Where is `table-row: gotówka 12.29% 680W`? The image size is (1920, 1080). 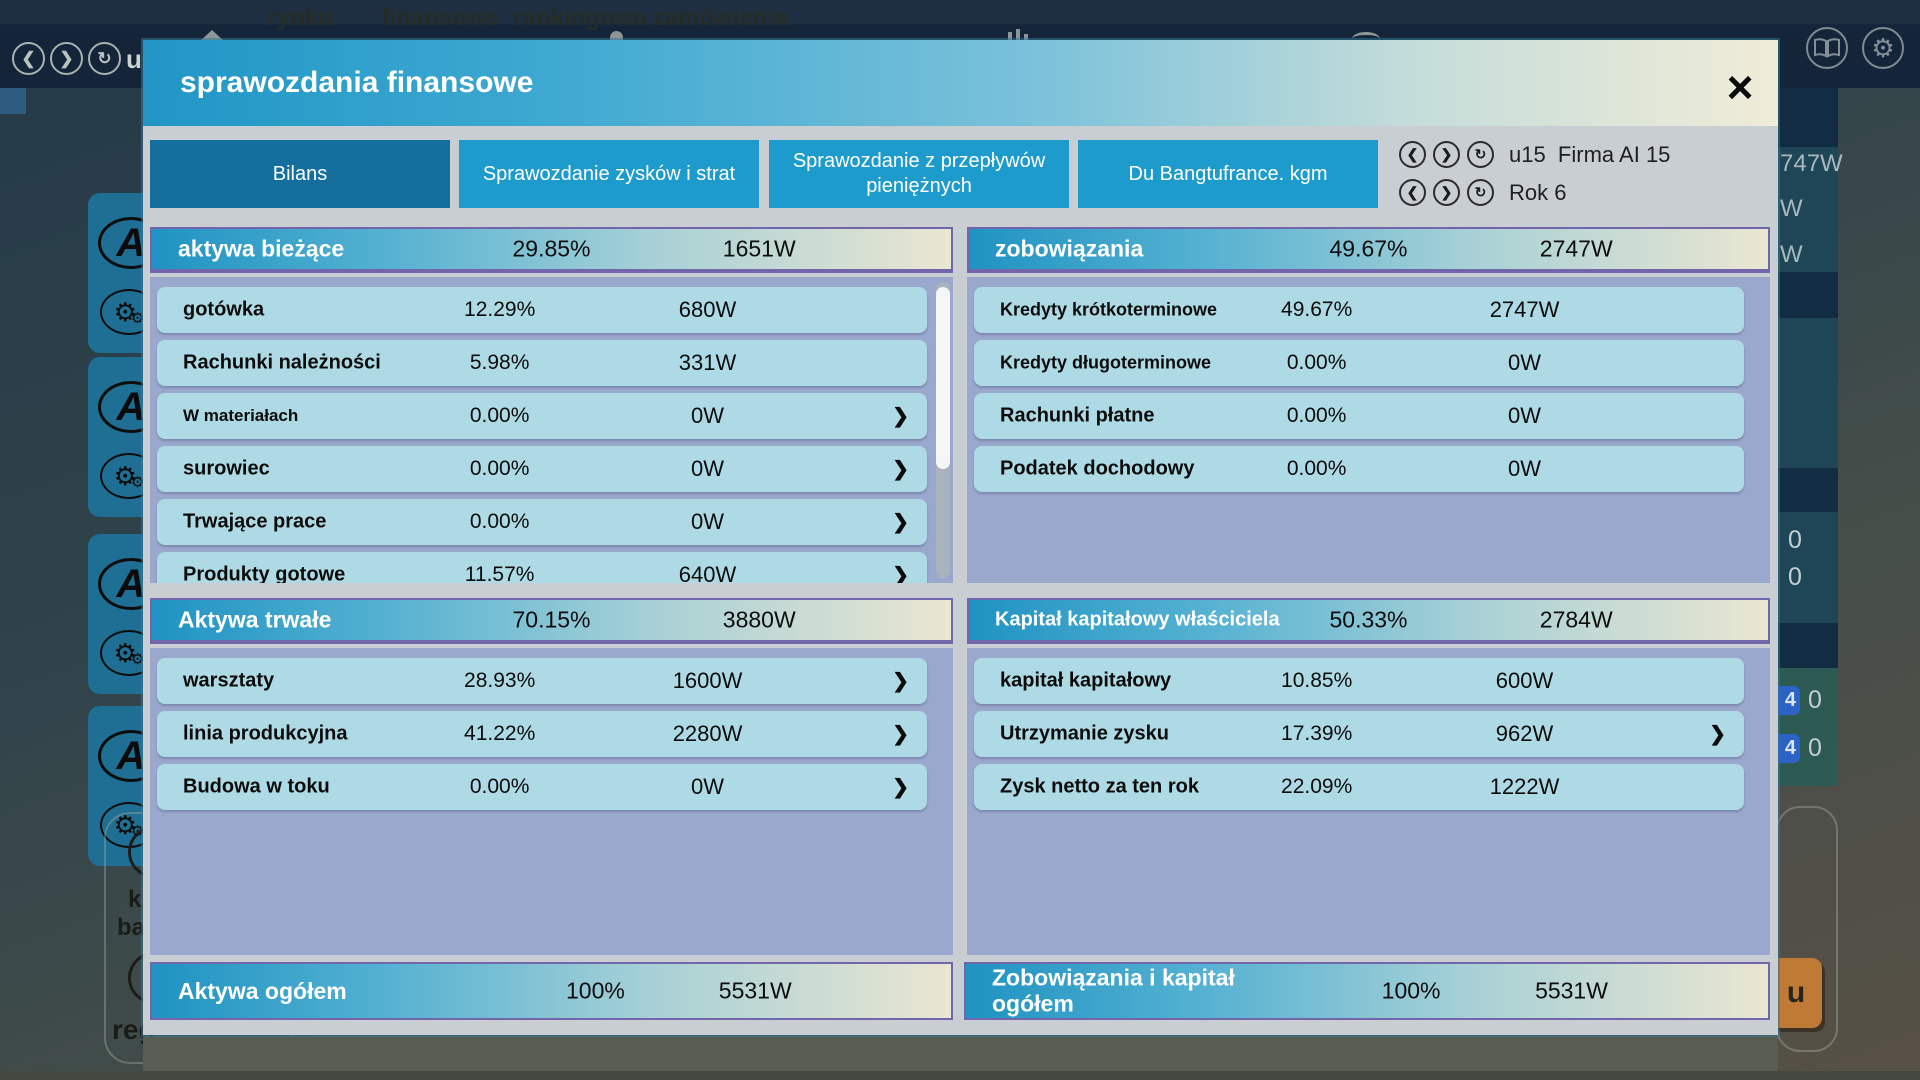 table-row: gotówka 12.29% 680W is located at coordinates (542, 310).